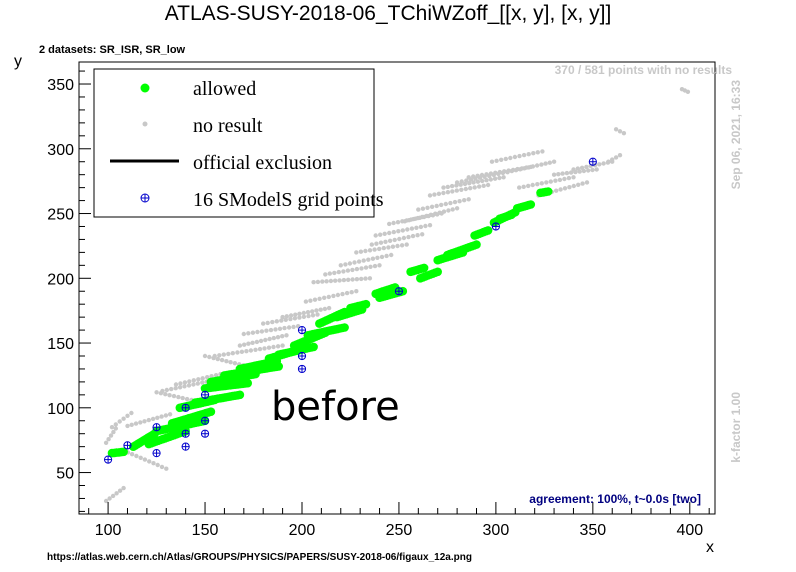 This screenshot has height=572, width=796. I want to click on x-tick-label: 400, so click(689, 530).